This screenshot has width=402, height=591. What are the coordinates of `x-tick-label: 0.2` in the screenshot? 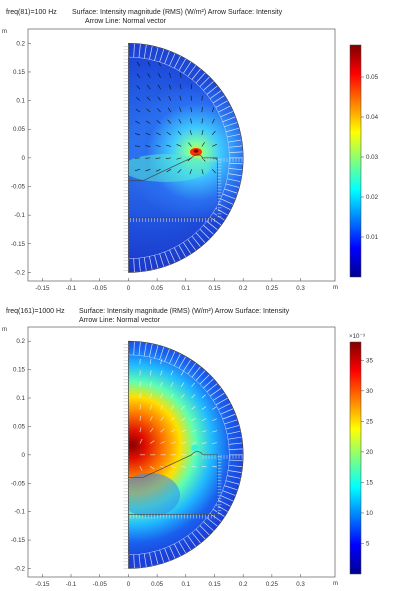 It's located at (243, 584).